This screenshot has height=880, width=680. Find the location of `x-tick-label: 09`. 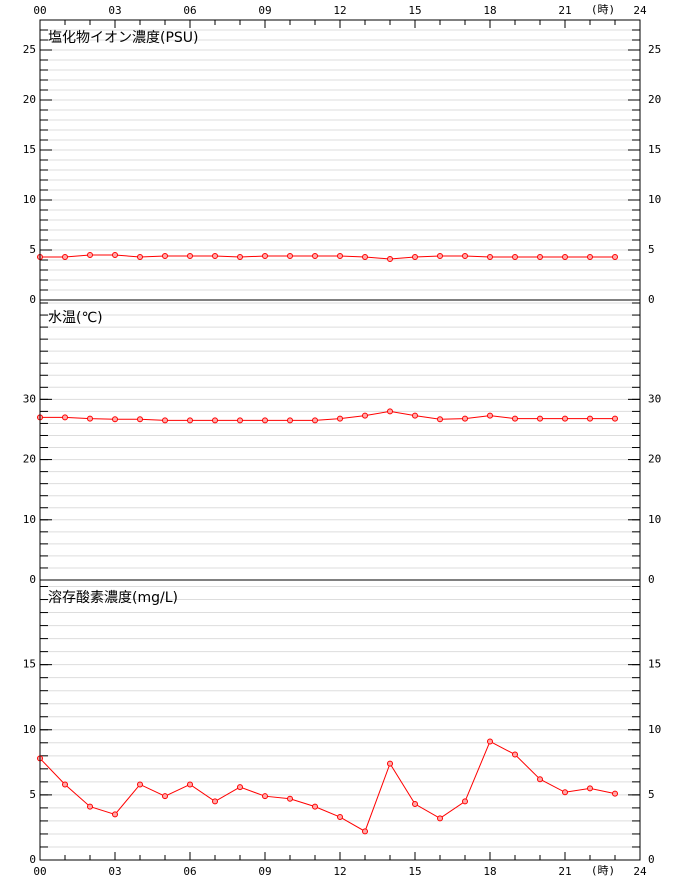

x-tick-label: 09 is located at coordinates (264, 10).